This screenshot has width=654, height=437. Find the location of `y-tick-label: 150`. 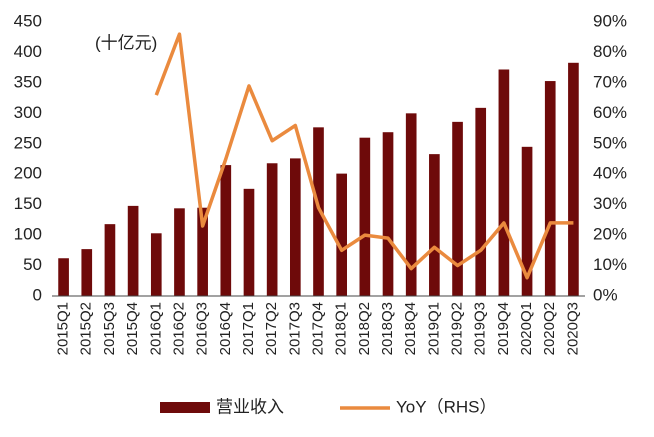

y-tick-label: 150 is located at coordinates (28, 203).